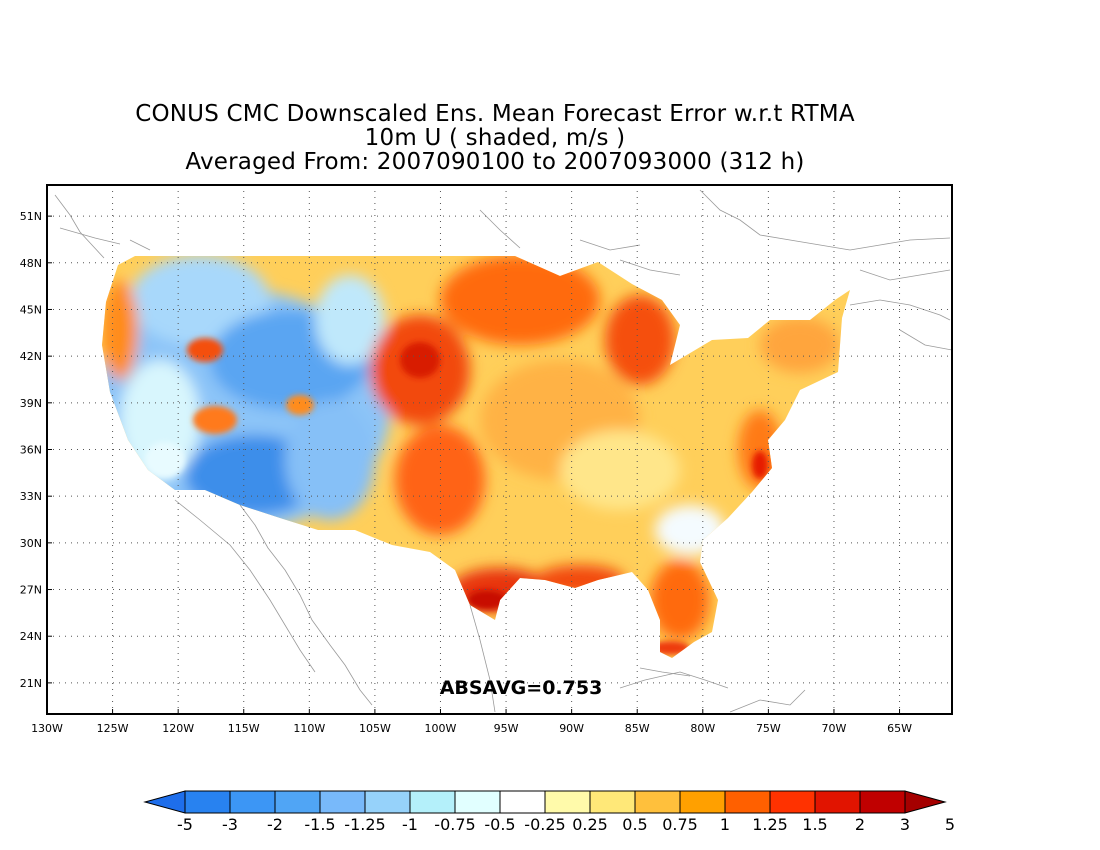 The width and height of the screenshot is (1100, 850). Describe the element at coordinates (31, 543) in the screenshot. I see `lat-tick-label: 30N` at that location.